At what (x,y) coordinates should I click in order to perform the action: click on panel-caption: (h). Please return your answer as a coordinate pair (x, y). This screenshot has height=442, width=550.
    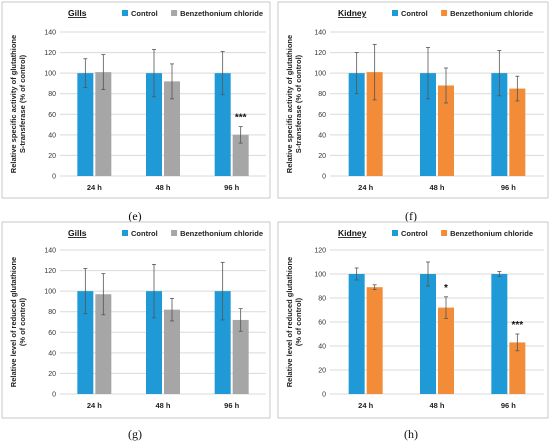
    Looking at the image, I should click on (411, 434).